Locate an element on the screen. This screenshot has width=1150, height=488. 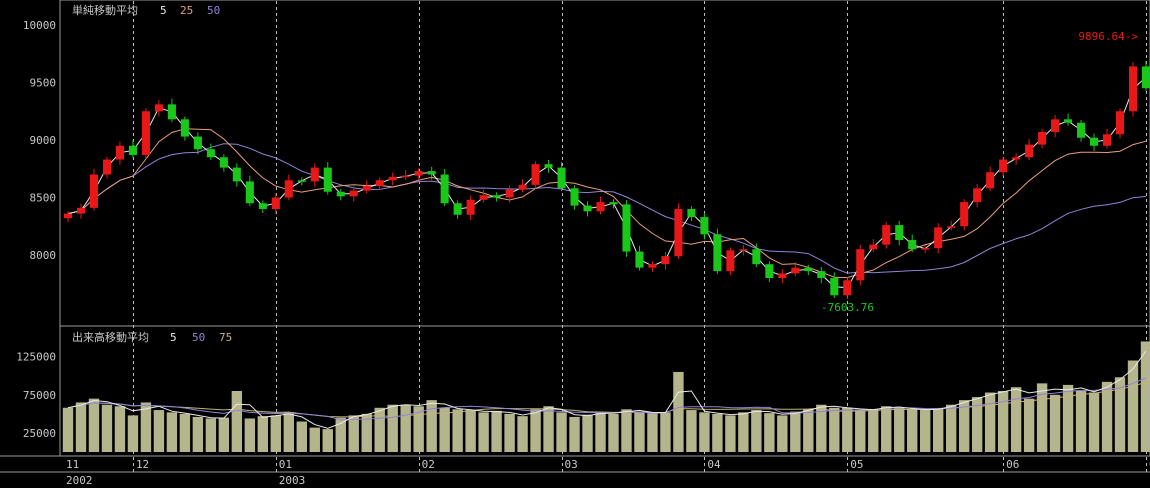
price-ma-period-50: 50 is located at coordinates (213, 10).